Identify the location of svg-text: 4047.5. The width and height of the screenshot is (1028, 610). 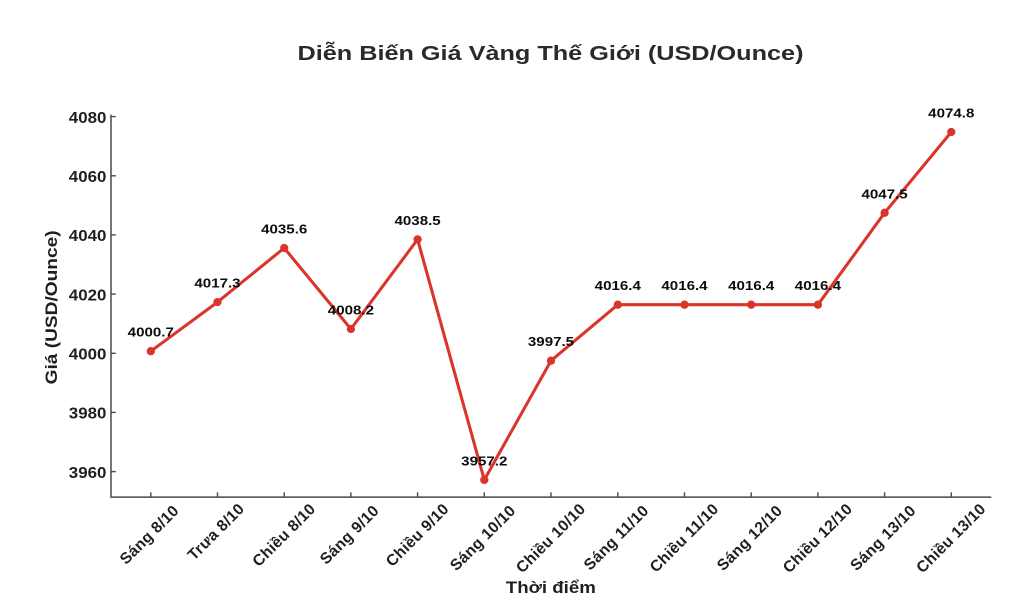
(885, 194).